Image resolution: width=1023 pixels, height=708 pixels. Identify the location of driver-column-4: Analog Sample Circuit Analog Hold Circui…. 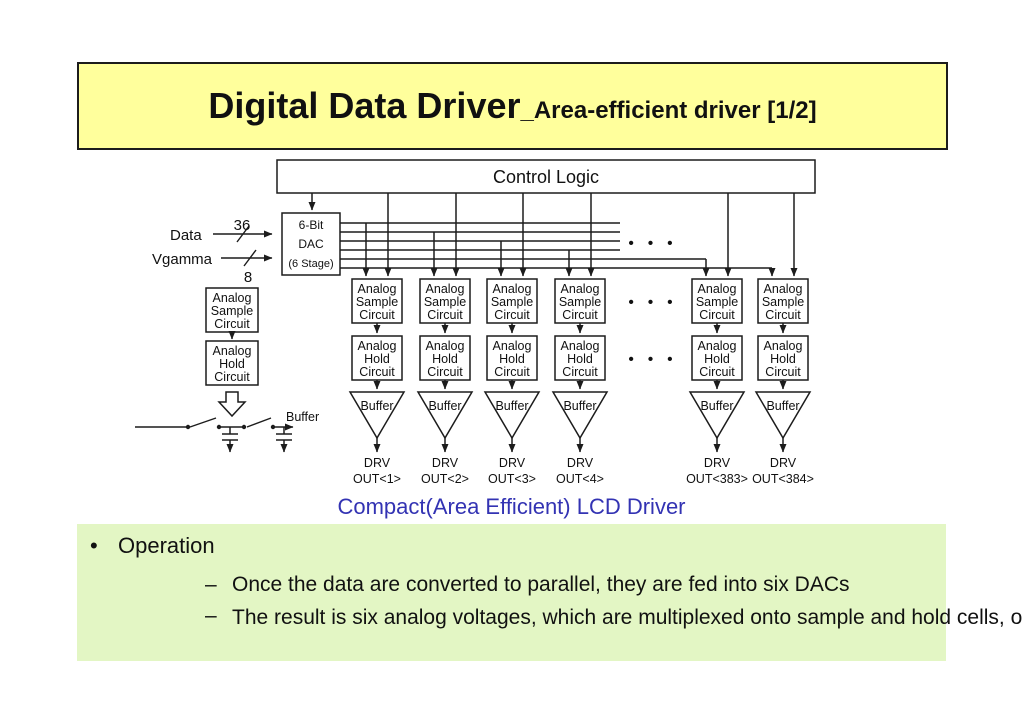
(580, 382).